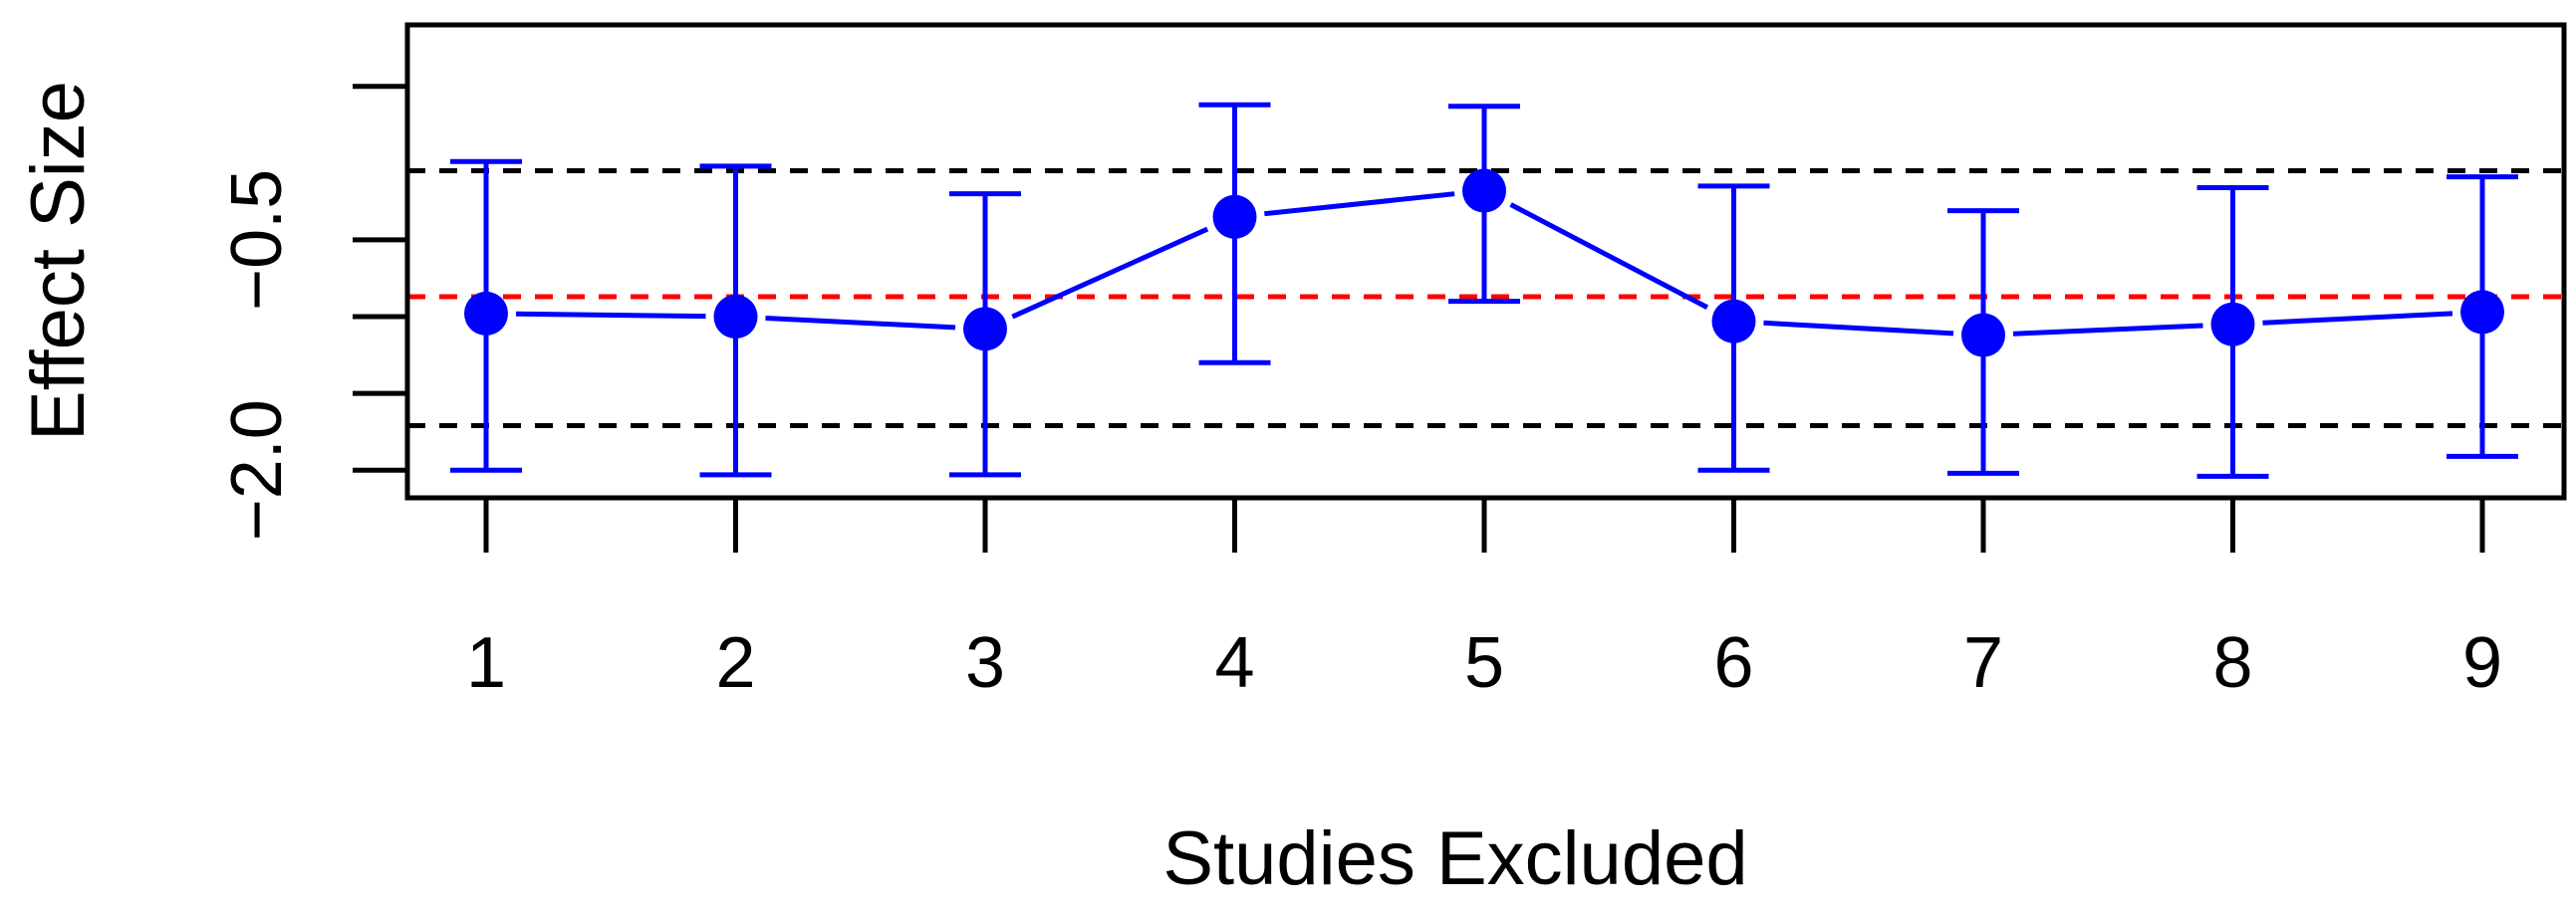  I want to click on x-axis-title: Studies Excluded, so click(1454, 858).